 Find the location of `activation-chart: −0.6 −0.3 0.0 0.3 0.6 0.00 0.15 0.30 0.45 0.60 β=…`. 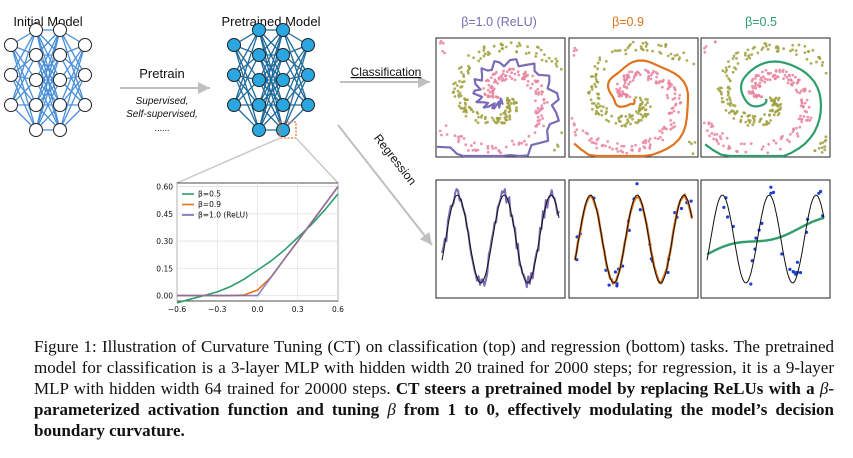

activation-chart: −0.6 −0.3 0.0 0.3 0.6 0.00 0.15 0.30 0.45 0.60 β=… is located at coordinates (250, 248).